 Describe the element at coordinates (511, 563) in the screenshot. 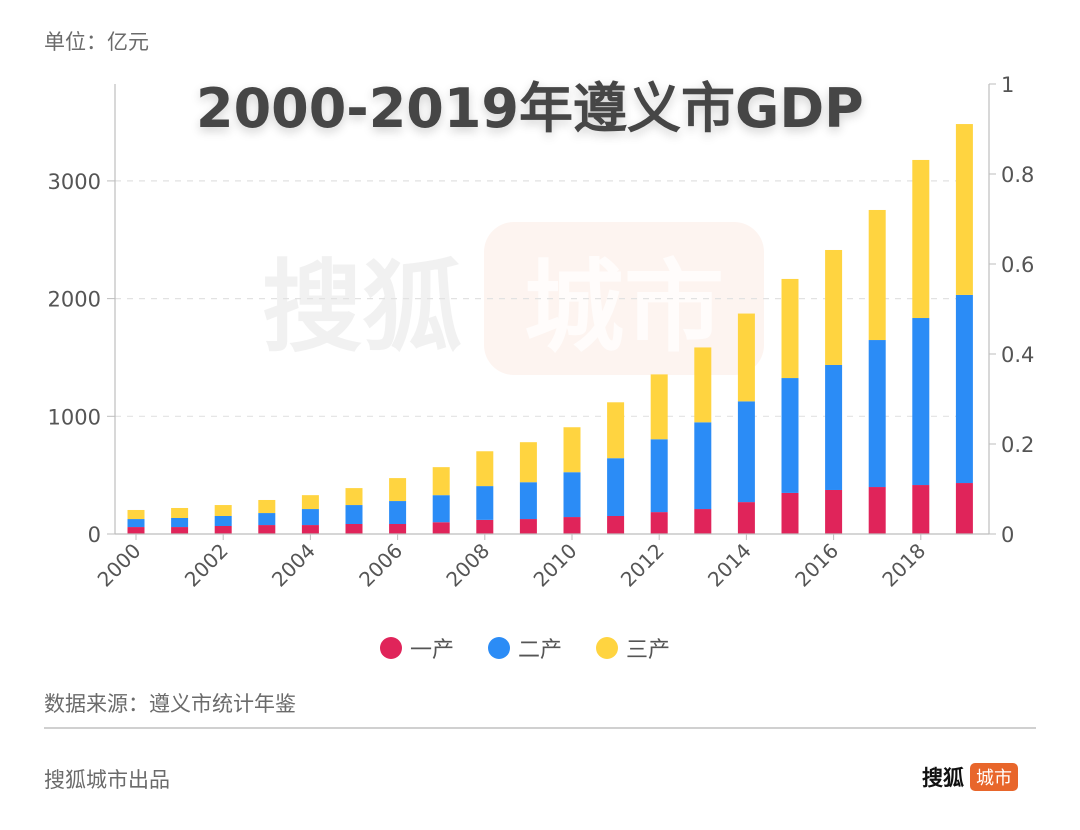

I see `x-axis-ticks: 2000 2002 2004 2006 2008 2010 2012 2014 2016 2018` at that location.